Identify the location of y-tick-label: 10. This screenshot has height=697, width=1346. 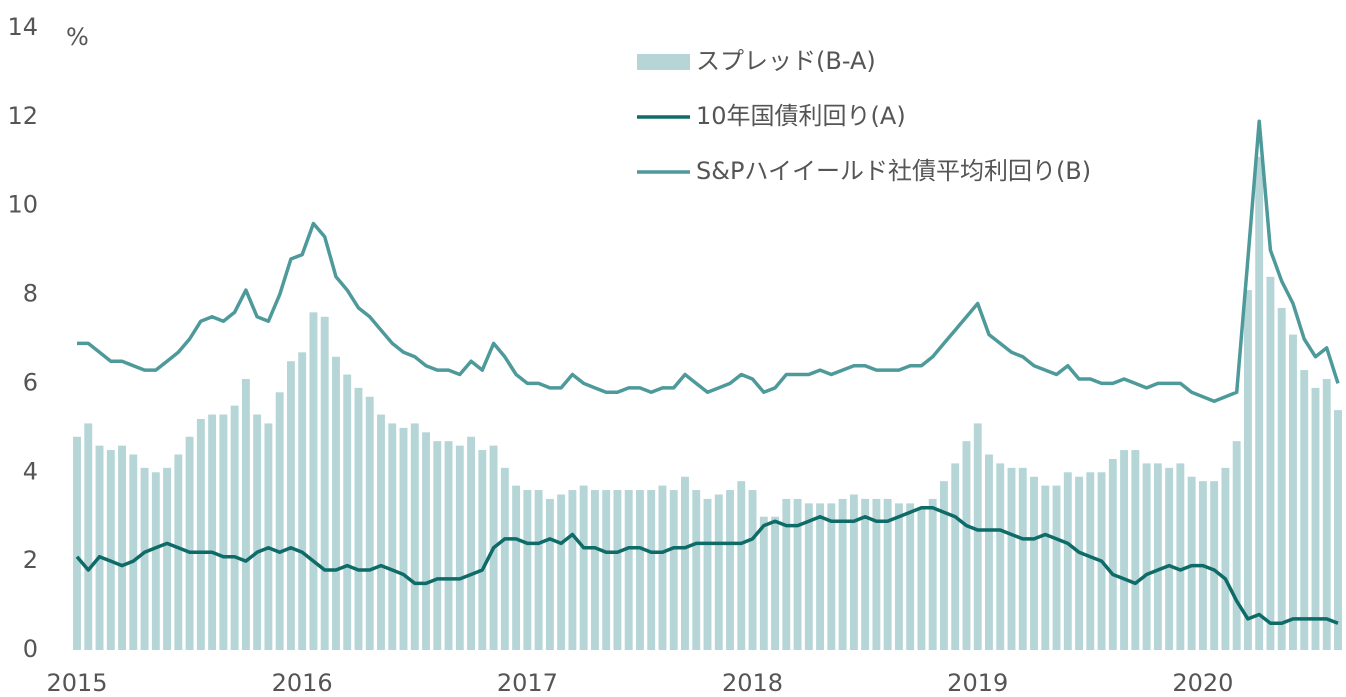
(22, 205).